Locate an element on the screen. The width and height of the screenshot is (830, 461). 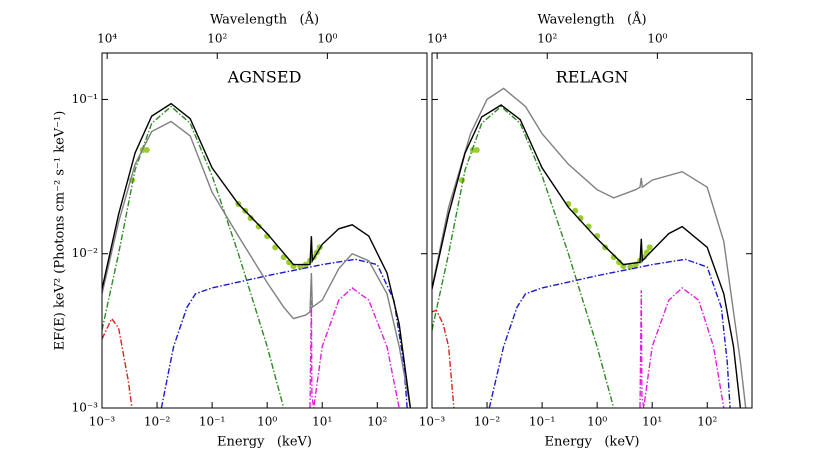
y-tick-label: 10⁻¹ is located at coordinates (85, 99).